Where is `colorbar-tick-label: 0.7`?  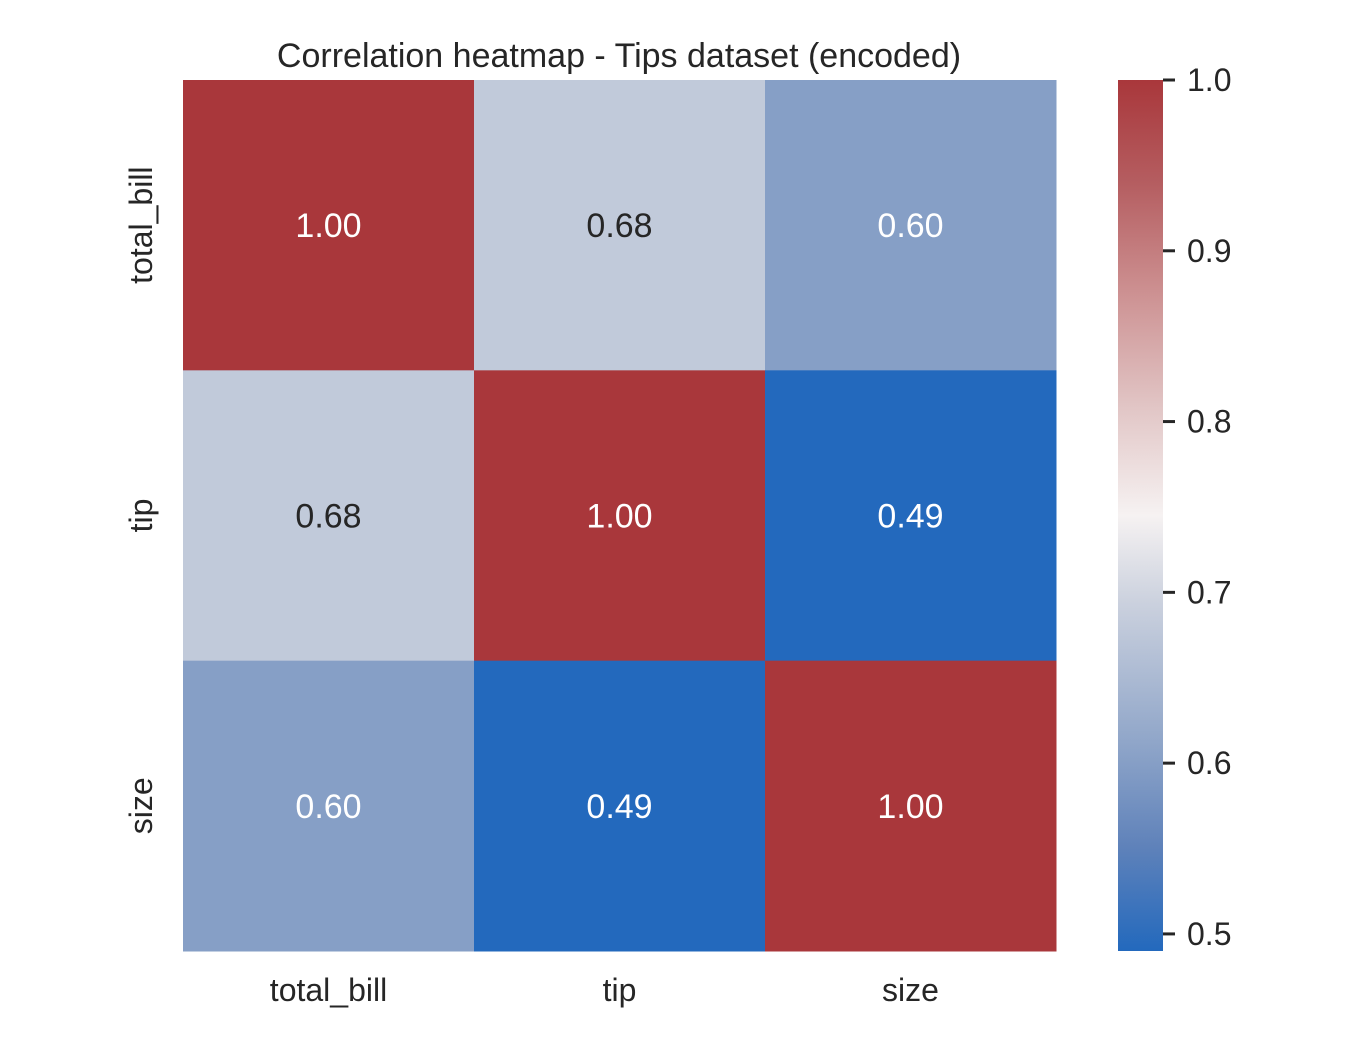
colorbar-tick-label: 0.7 is located at coordinates (1209, 592).